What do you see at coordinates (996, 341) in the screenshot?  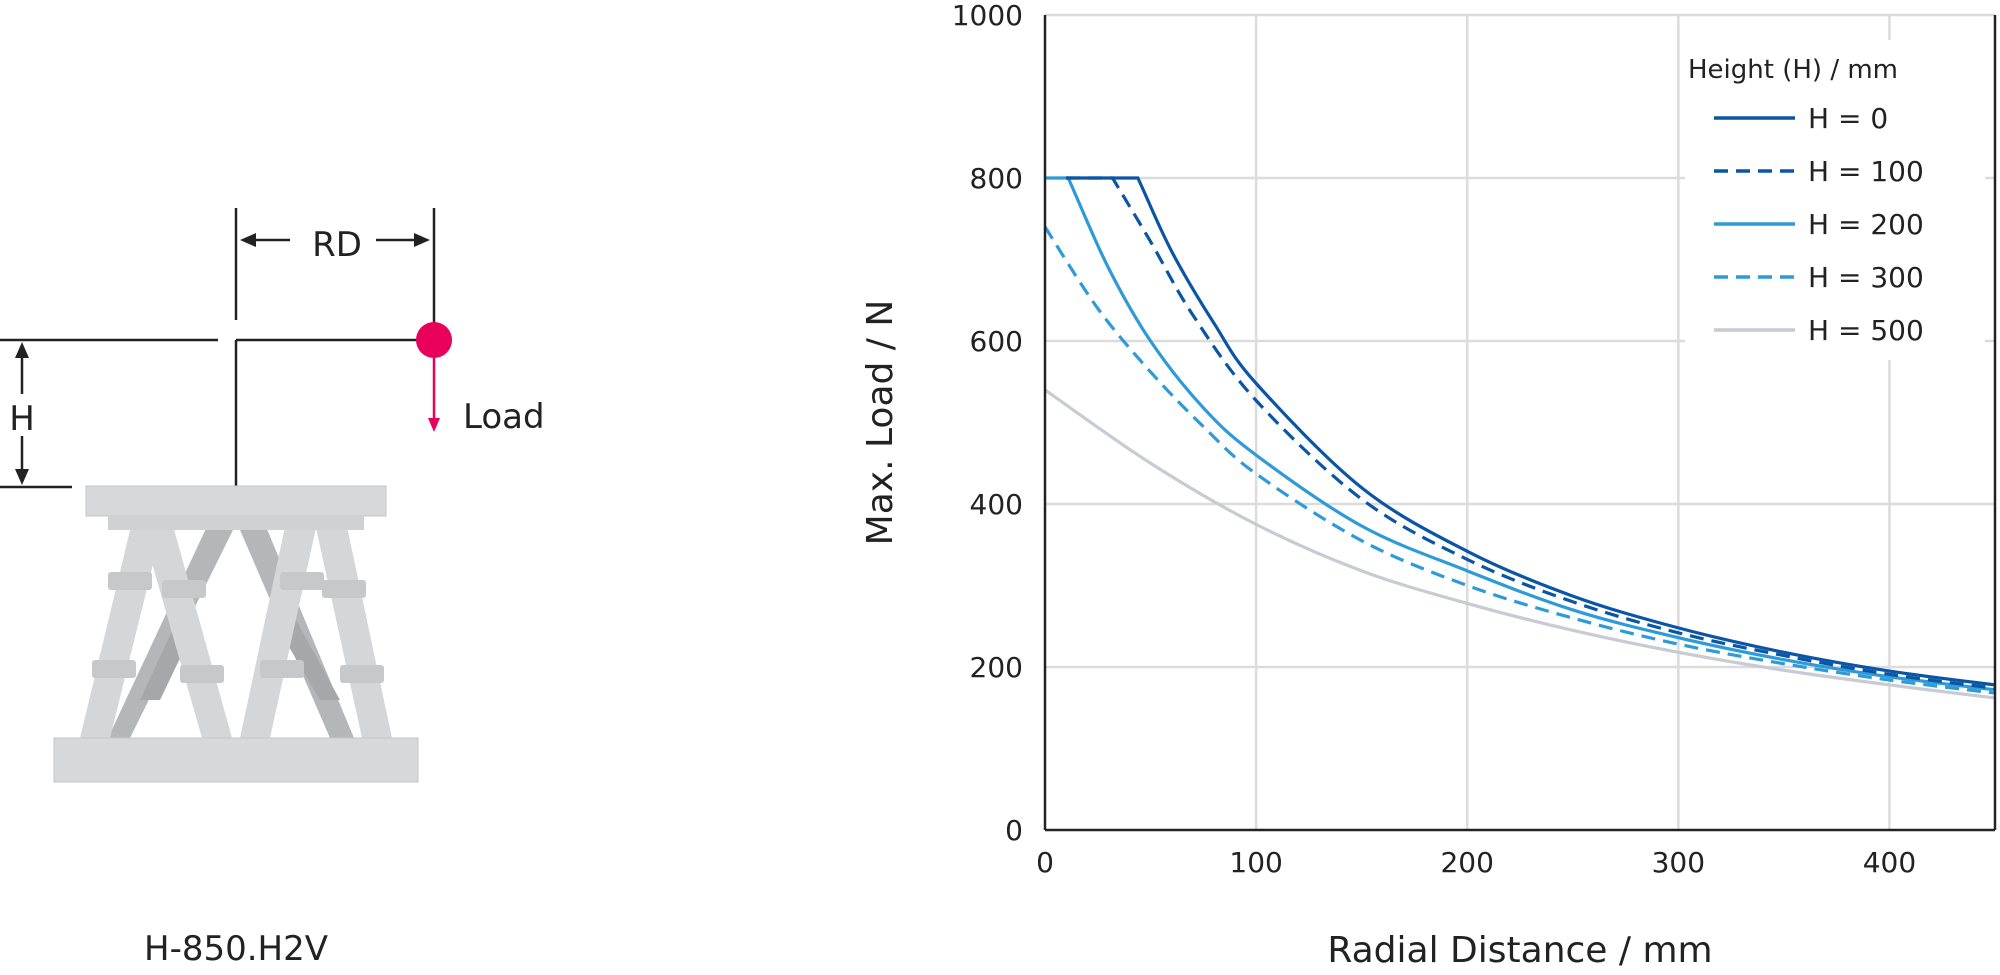 I see `y-tick-label: 600` at bounding box center [996, 341].